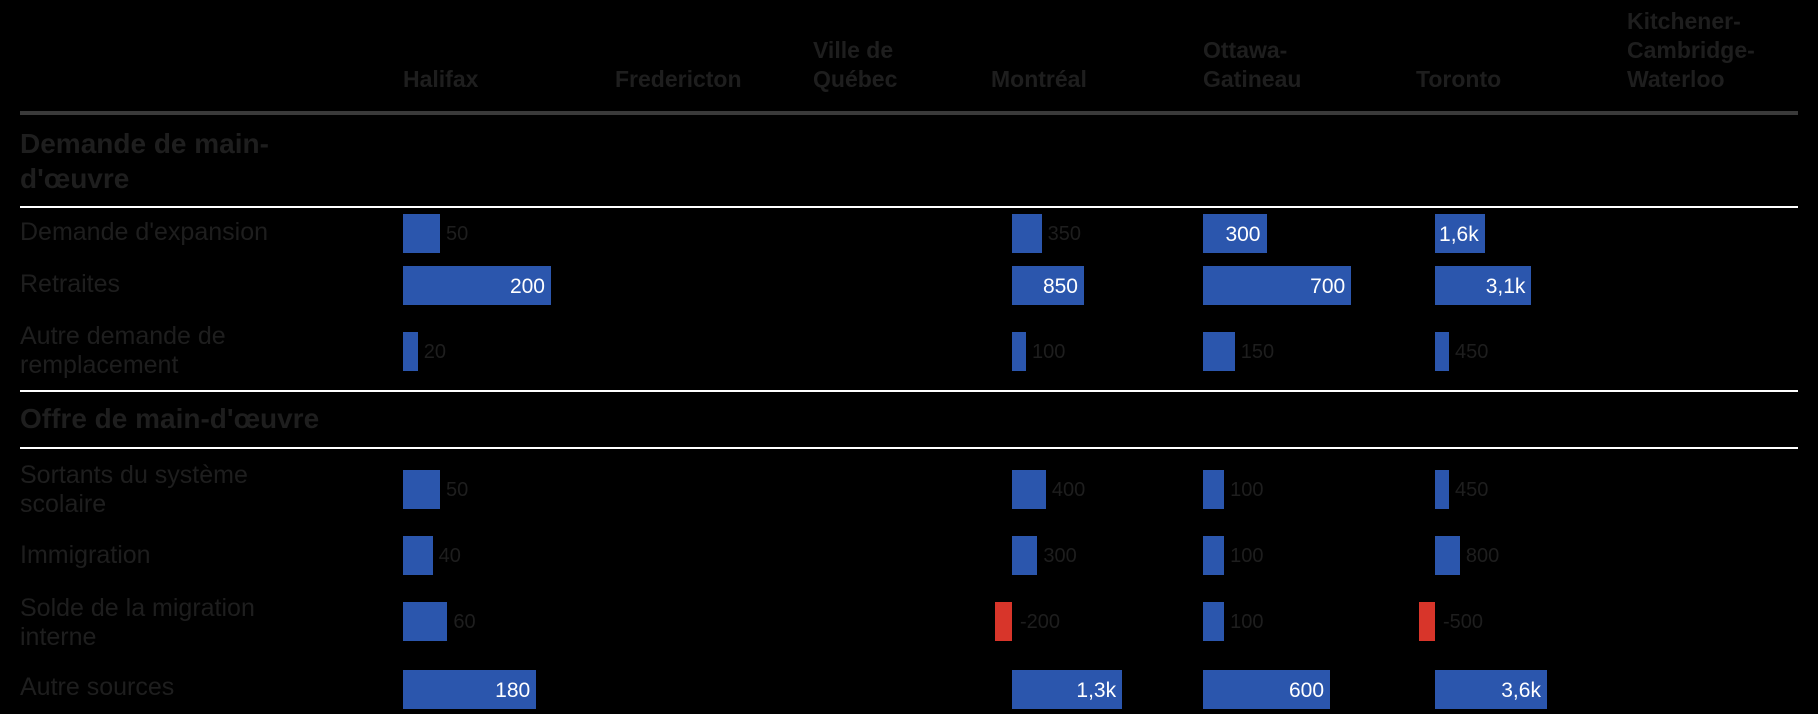  I want to click on row-label: Demande d'expansion, so click(144, 232).